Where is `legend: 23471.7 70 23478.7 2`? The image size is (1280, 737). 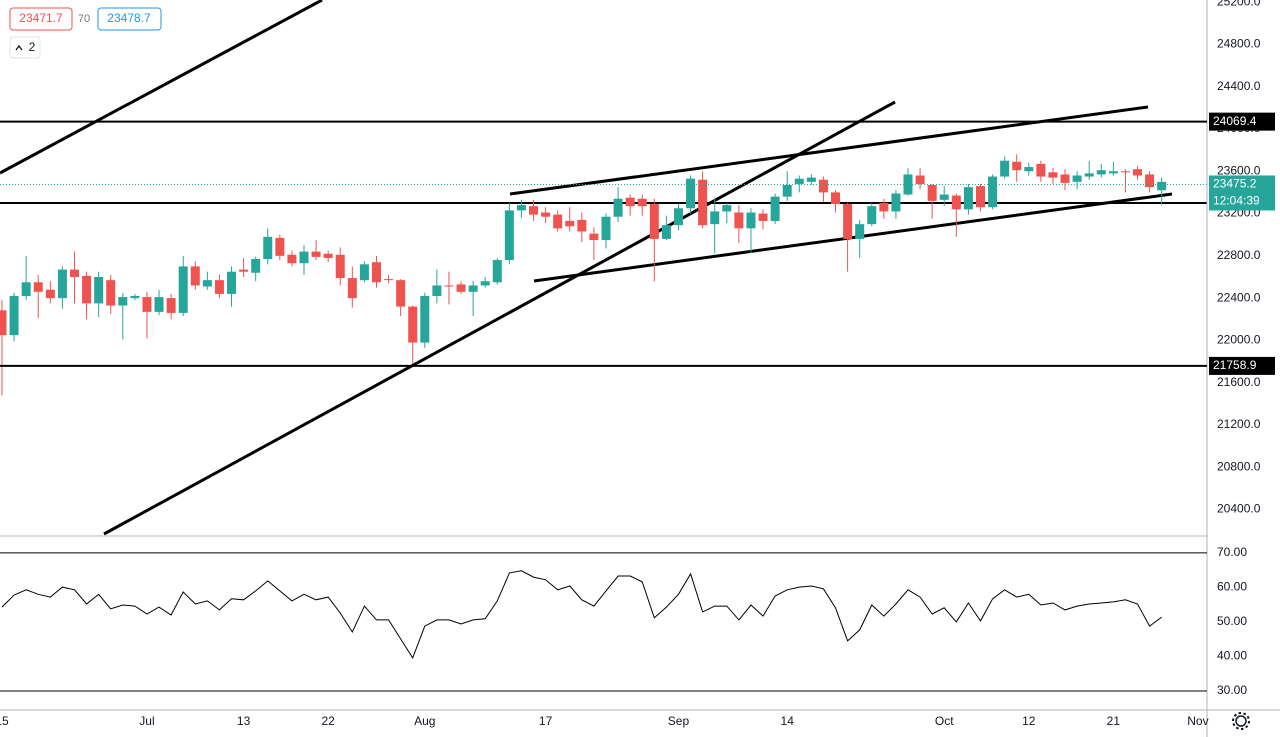
legend: 23471.7 70 23478.7 2 is located at coordinates (85, 33).